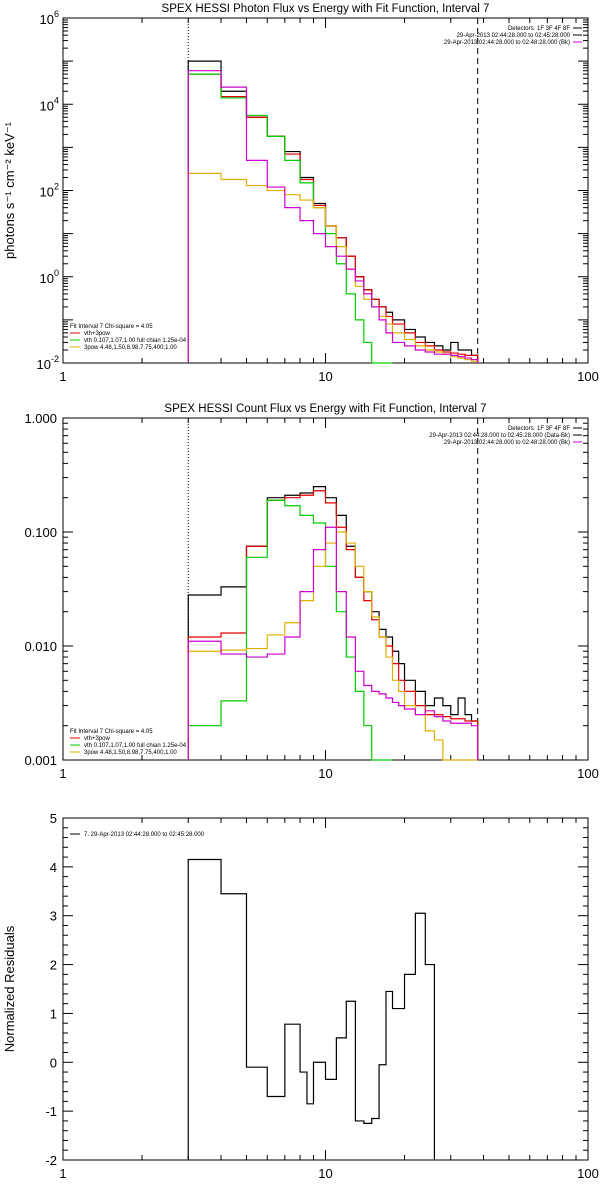 The width and height of the screenshot is (600, 1200). What do you see at coordinates (48, 363) in the screenshot?
I see `y-tick-label: 10⁻²` at bounding box center [48, 363].